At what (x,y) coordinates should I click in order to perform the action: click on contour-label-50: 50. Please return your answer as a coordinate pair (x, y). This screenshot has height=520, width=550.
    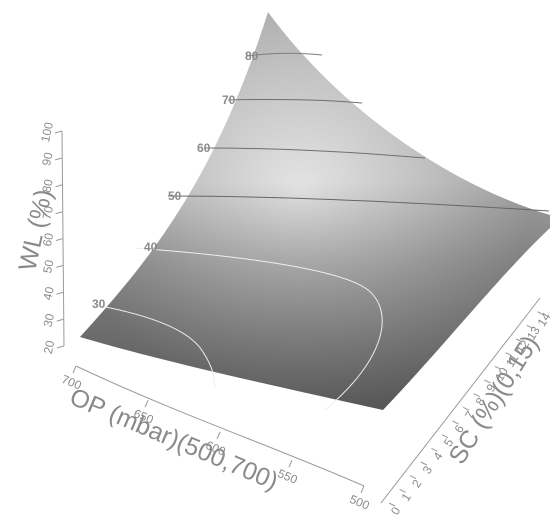
    Looking at the image, I should click on (175, 196).